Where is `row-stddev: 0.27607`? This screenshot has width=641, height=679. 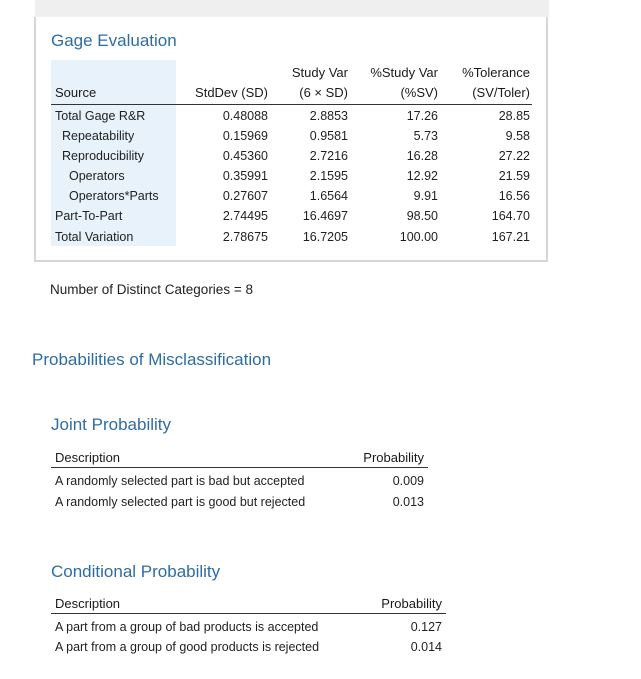
row-stddev: 0.27607 is located at coordinates (245, 196).